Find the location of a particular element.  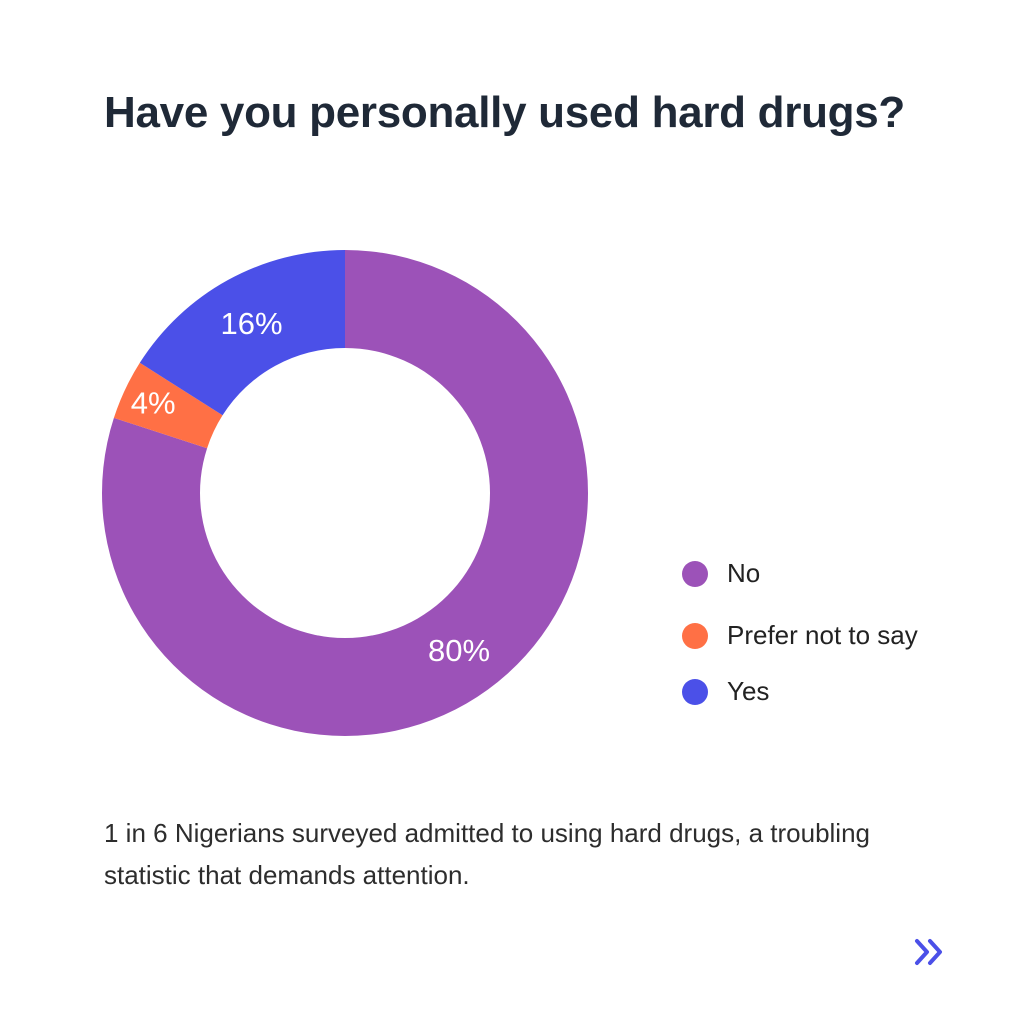

donut-slice-yes is located at coordinates (242, 333).